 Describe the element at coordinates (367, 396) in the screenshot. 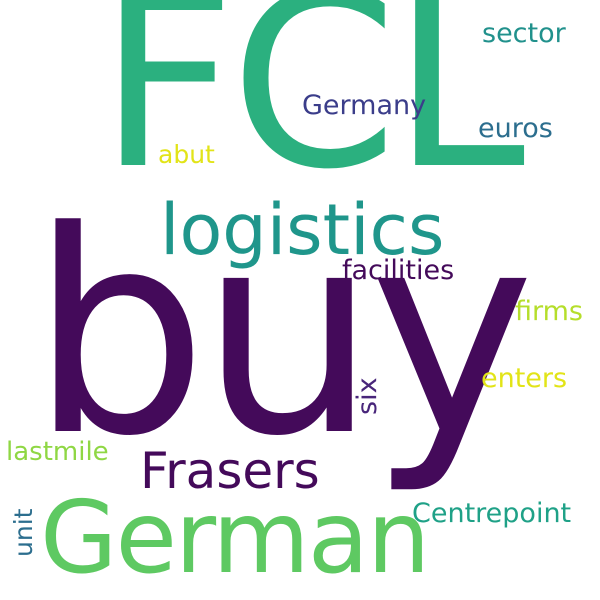

I see `word-six: six` at that location.